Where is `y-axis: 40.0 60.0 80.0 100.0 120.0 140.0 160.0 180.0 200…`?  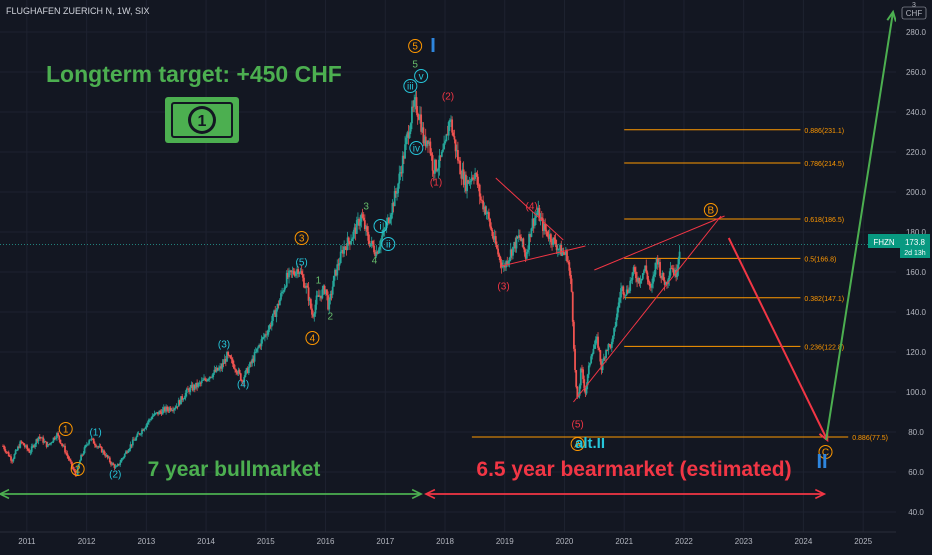
y-axis: 40.0 60.0 80.0 100.0 120.0 140.0 160.0 180.0 200… is located at coordinates (914, 275).